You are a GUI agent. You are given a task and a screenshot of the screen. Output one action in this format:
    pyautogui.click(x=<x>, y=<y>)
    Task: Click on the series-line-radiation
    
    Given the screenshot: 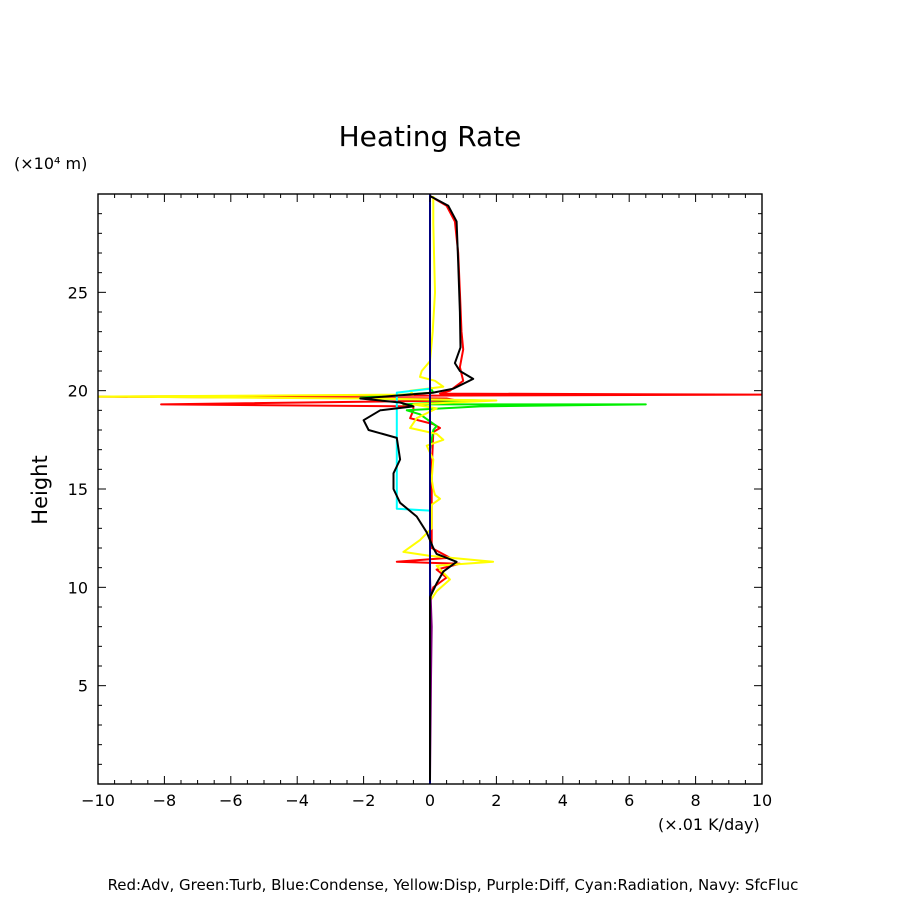 What is the action you would take?
    pyautogui.click(x=413, y=449)
    